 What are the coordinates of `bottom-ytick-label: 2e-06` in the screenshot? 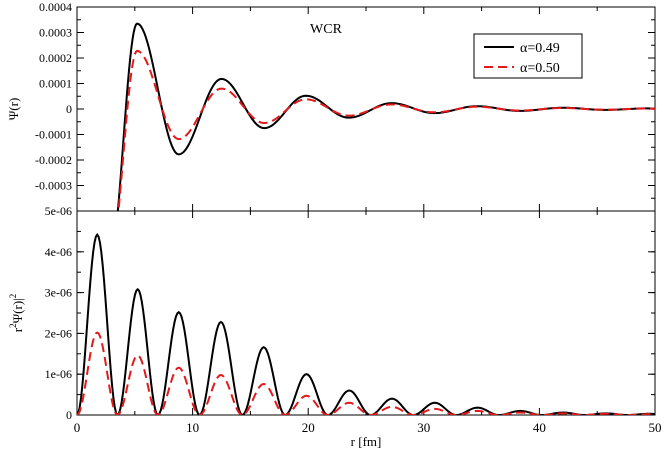 It's located at (58, 333).